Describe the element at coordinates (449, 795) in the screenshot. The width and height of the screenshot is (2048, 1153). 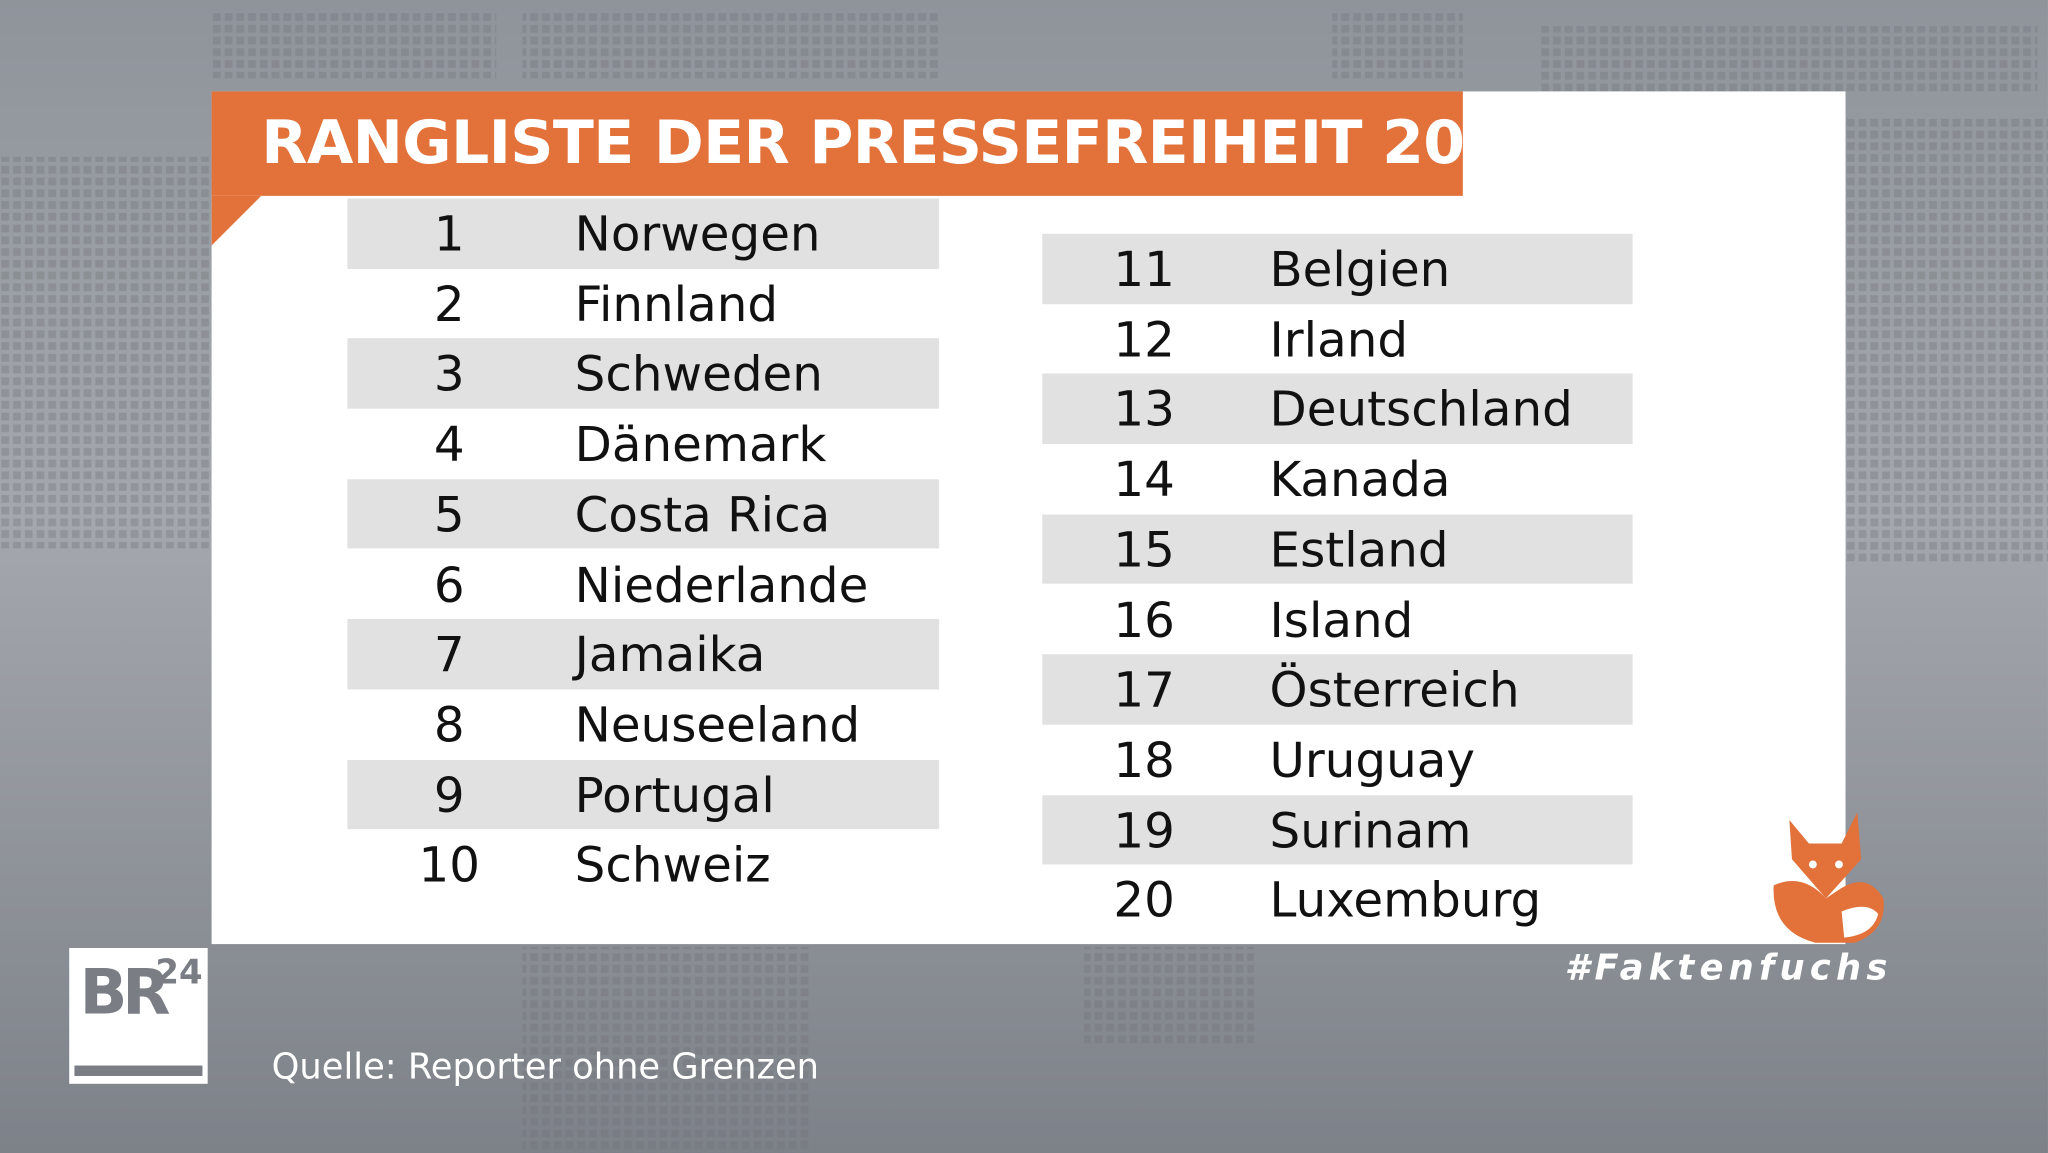
I see `rank: 9` at that location.